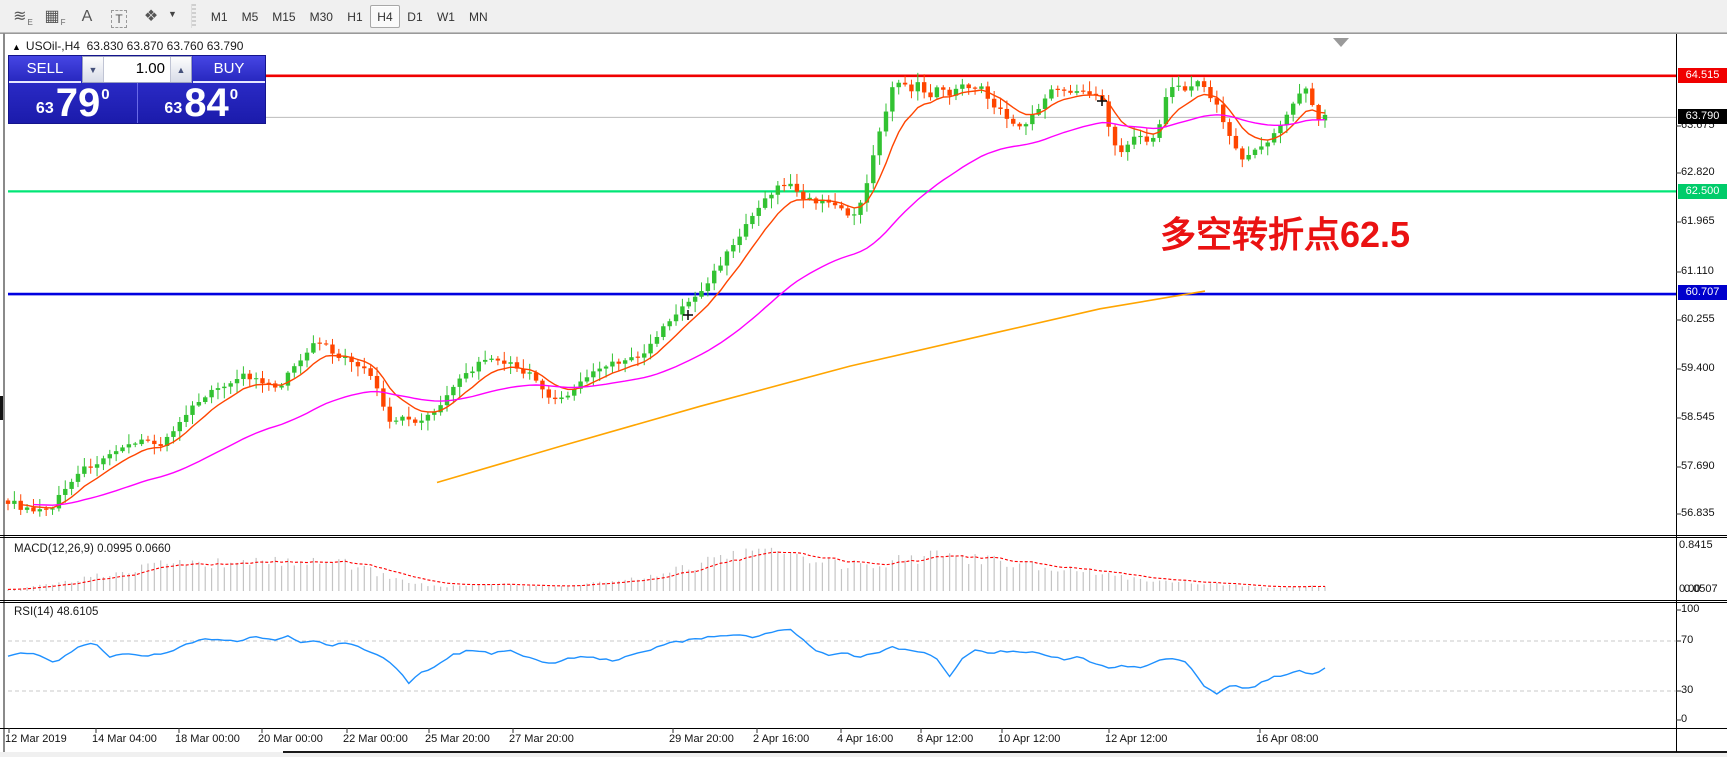 The height and width of the screenshot is (757, 1727). I want to click on price-tick-label: 56.835, so click(1698, 513).